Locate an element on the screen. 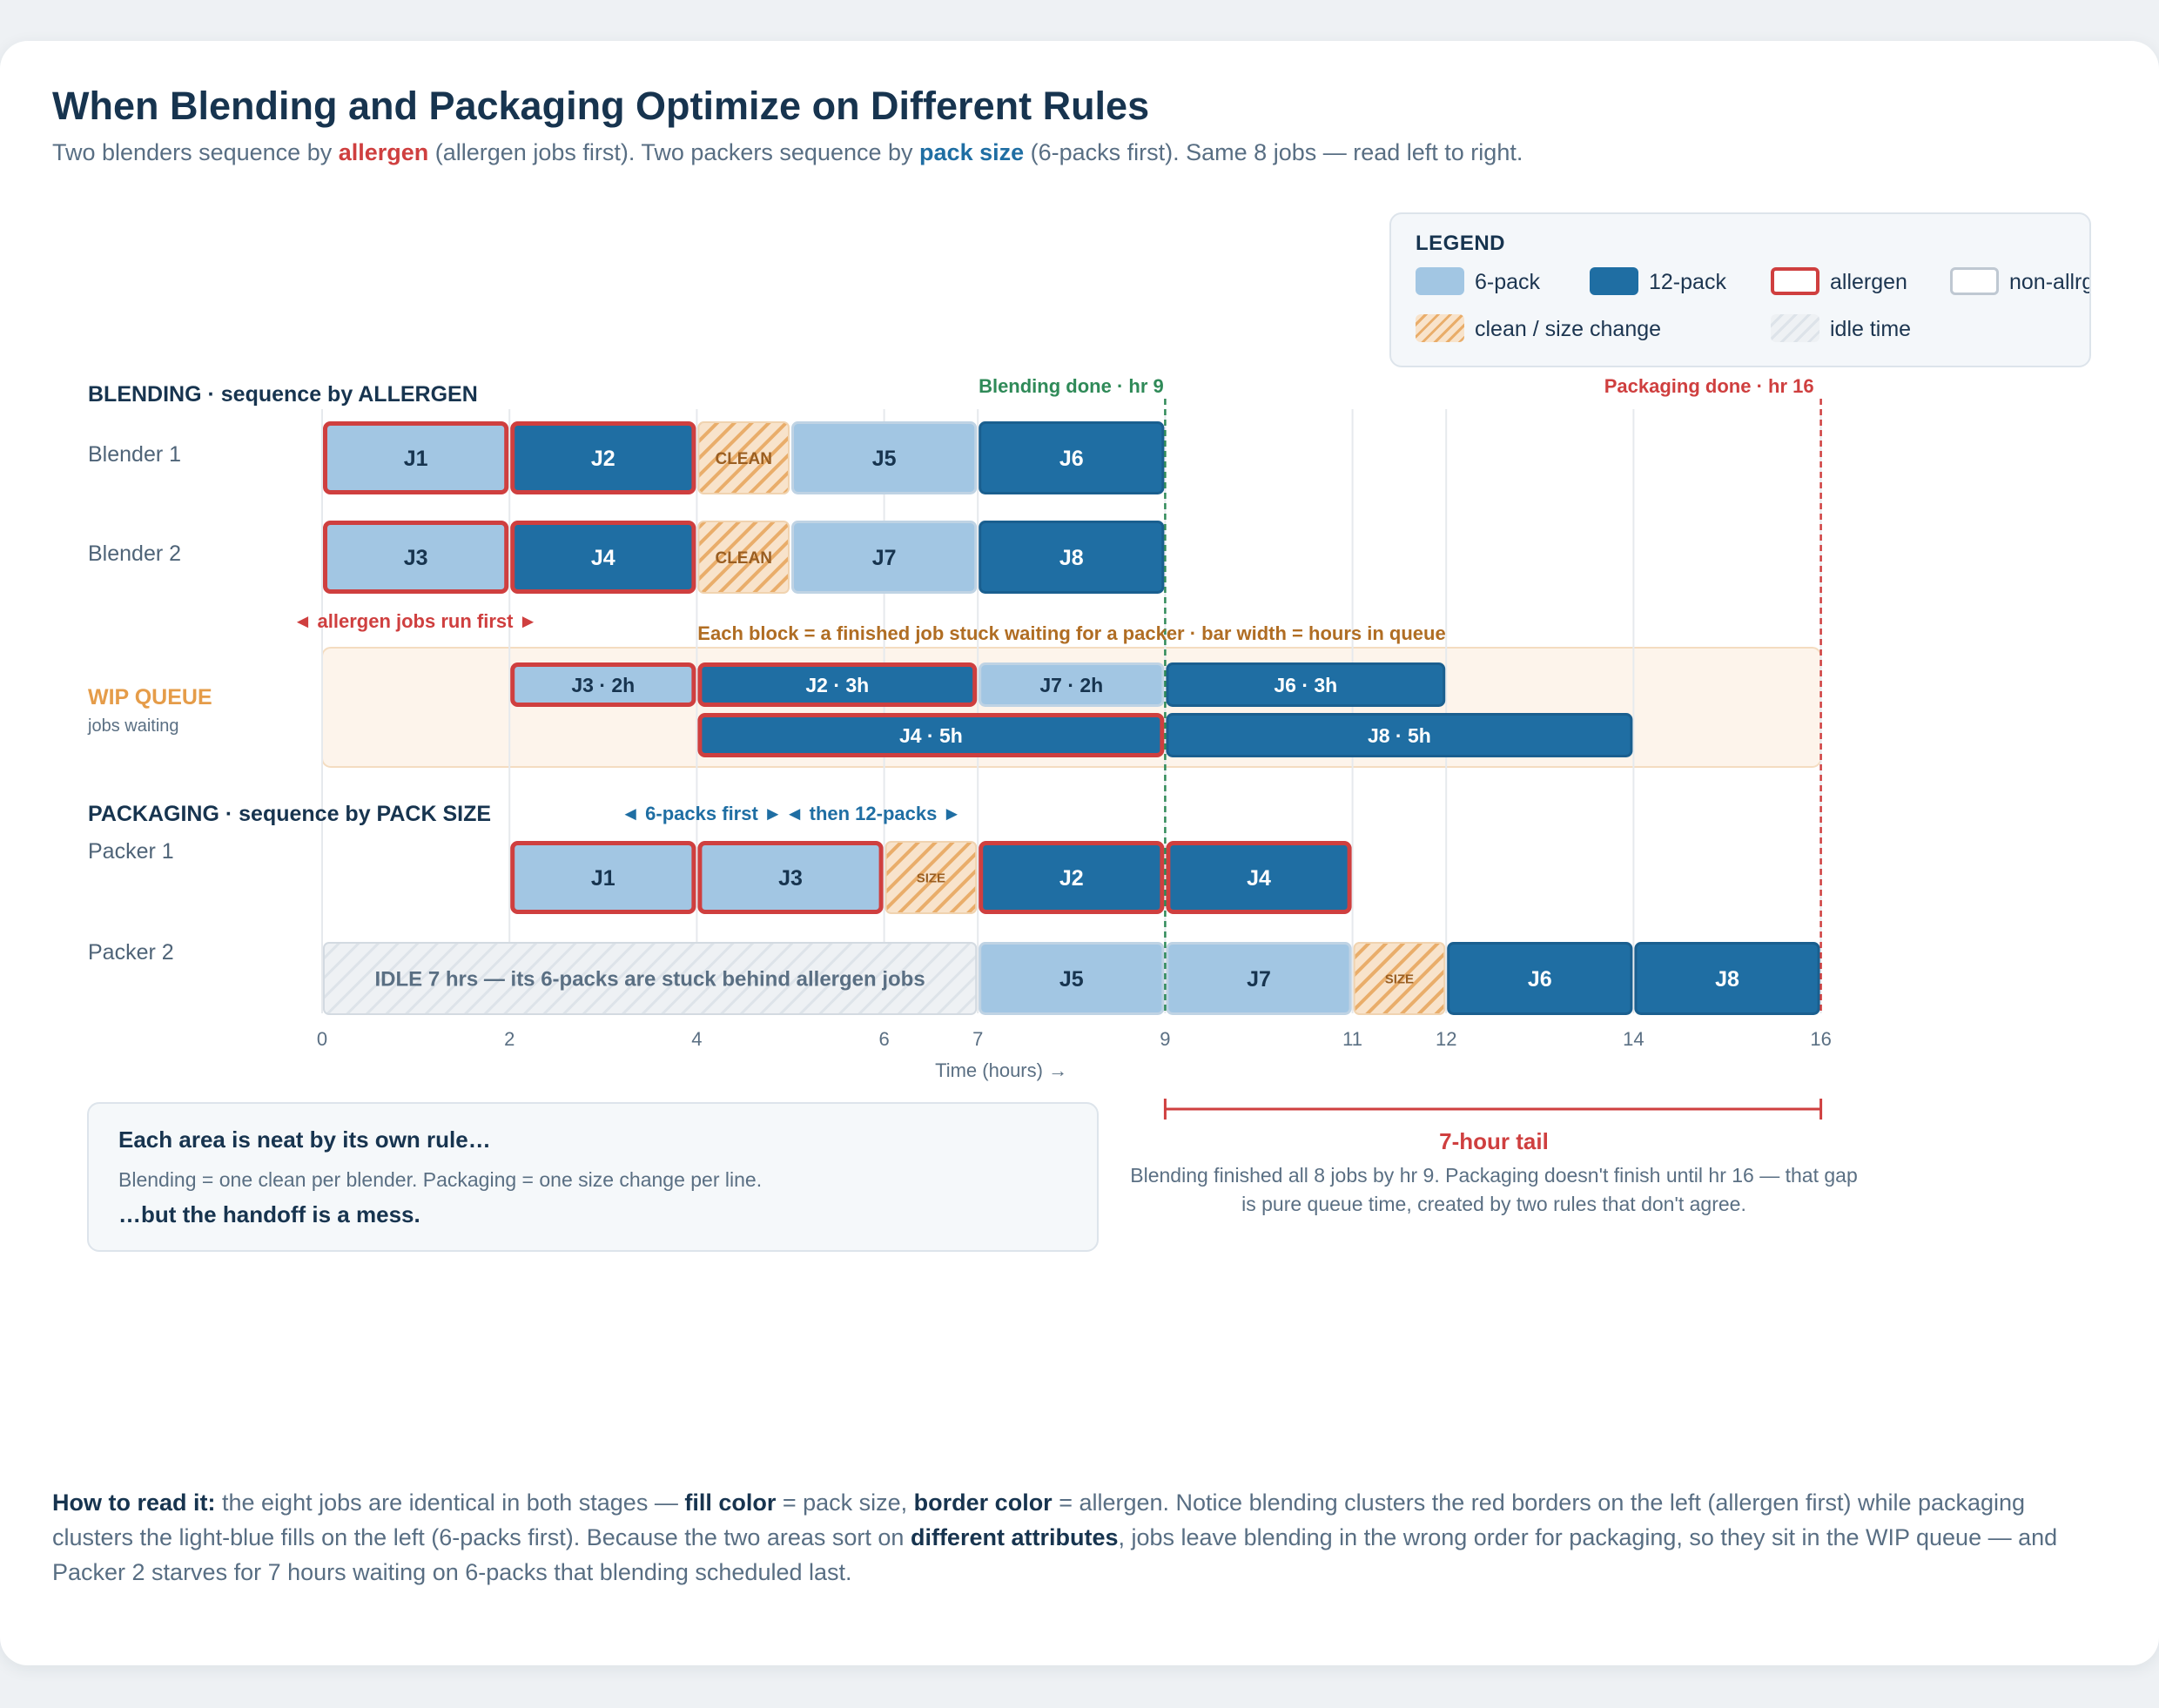 The height and width of the screenshot is (1708, 2159). legend-swatch-changeover is located at coordinates (1440, 328).